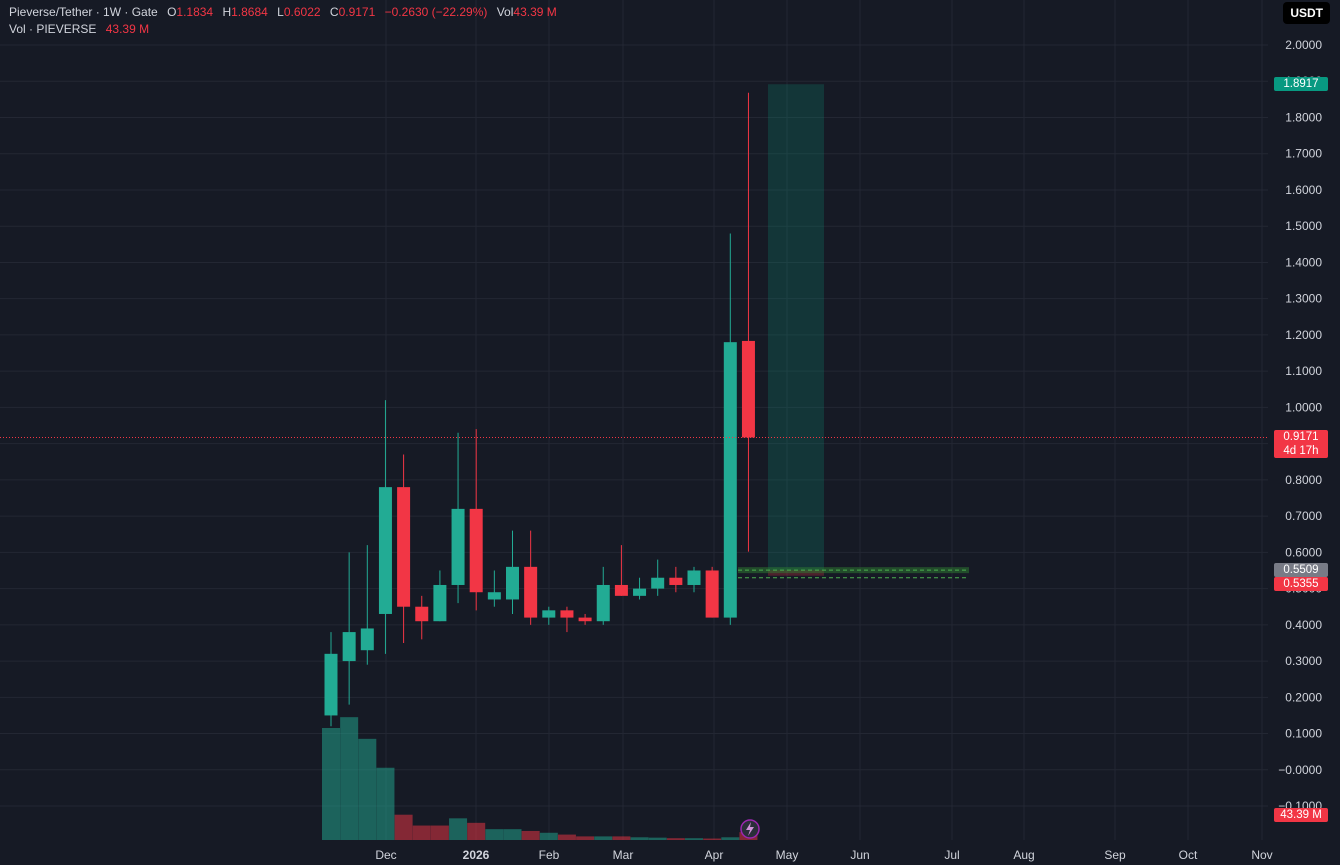 Image resolution: width=1340 pixels, height=865 pixels. What do you see at coordinates (540, 778) in the screenshot?
I see `volume-bars` at bounding box center [540, 778].